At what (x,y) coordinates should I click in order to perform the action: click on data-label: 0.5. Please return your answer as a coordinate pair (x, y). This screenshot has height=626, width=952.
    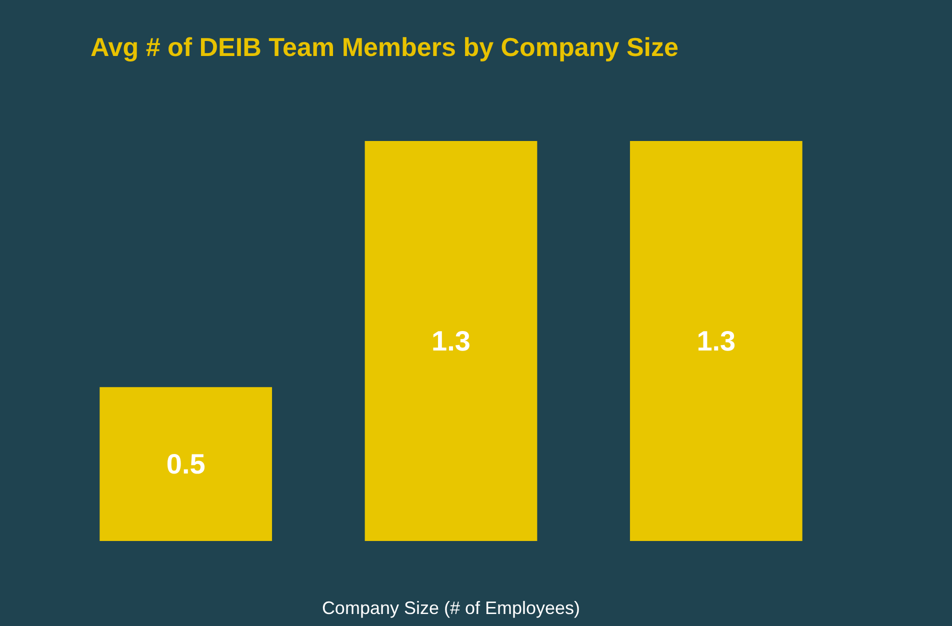
    Looking at the image, I should click on (186, 464).